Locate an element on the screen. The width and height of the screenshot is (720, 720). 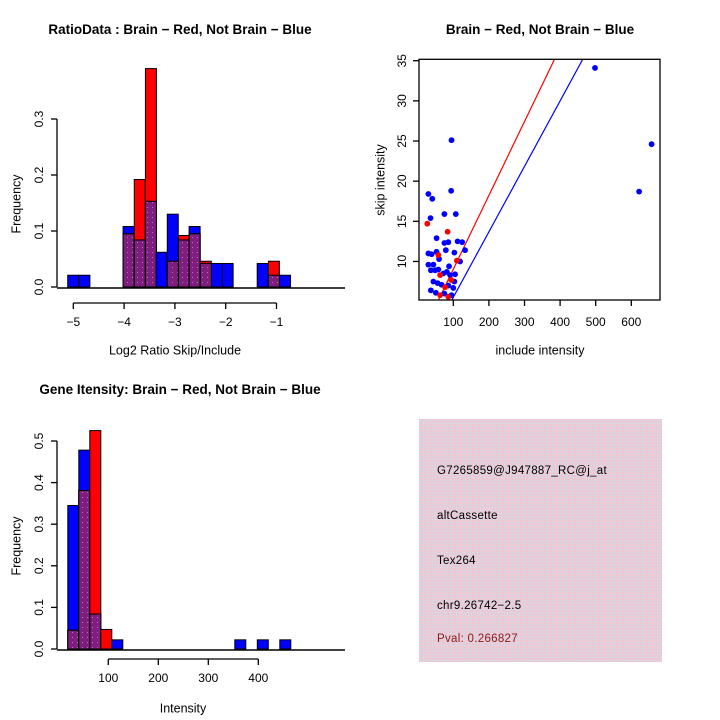
y-tick-label: 10 is located at coordinates (402, 261).